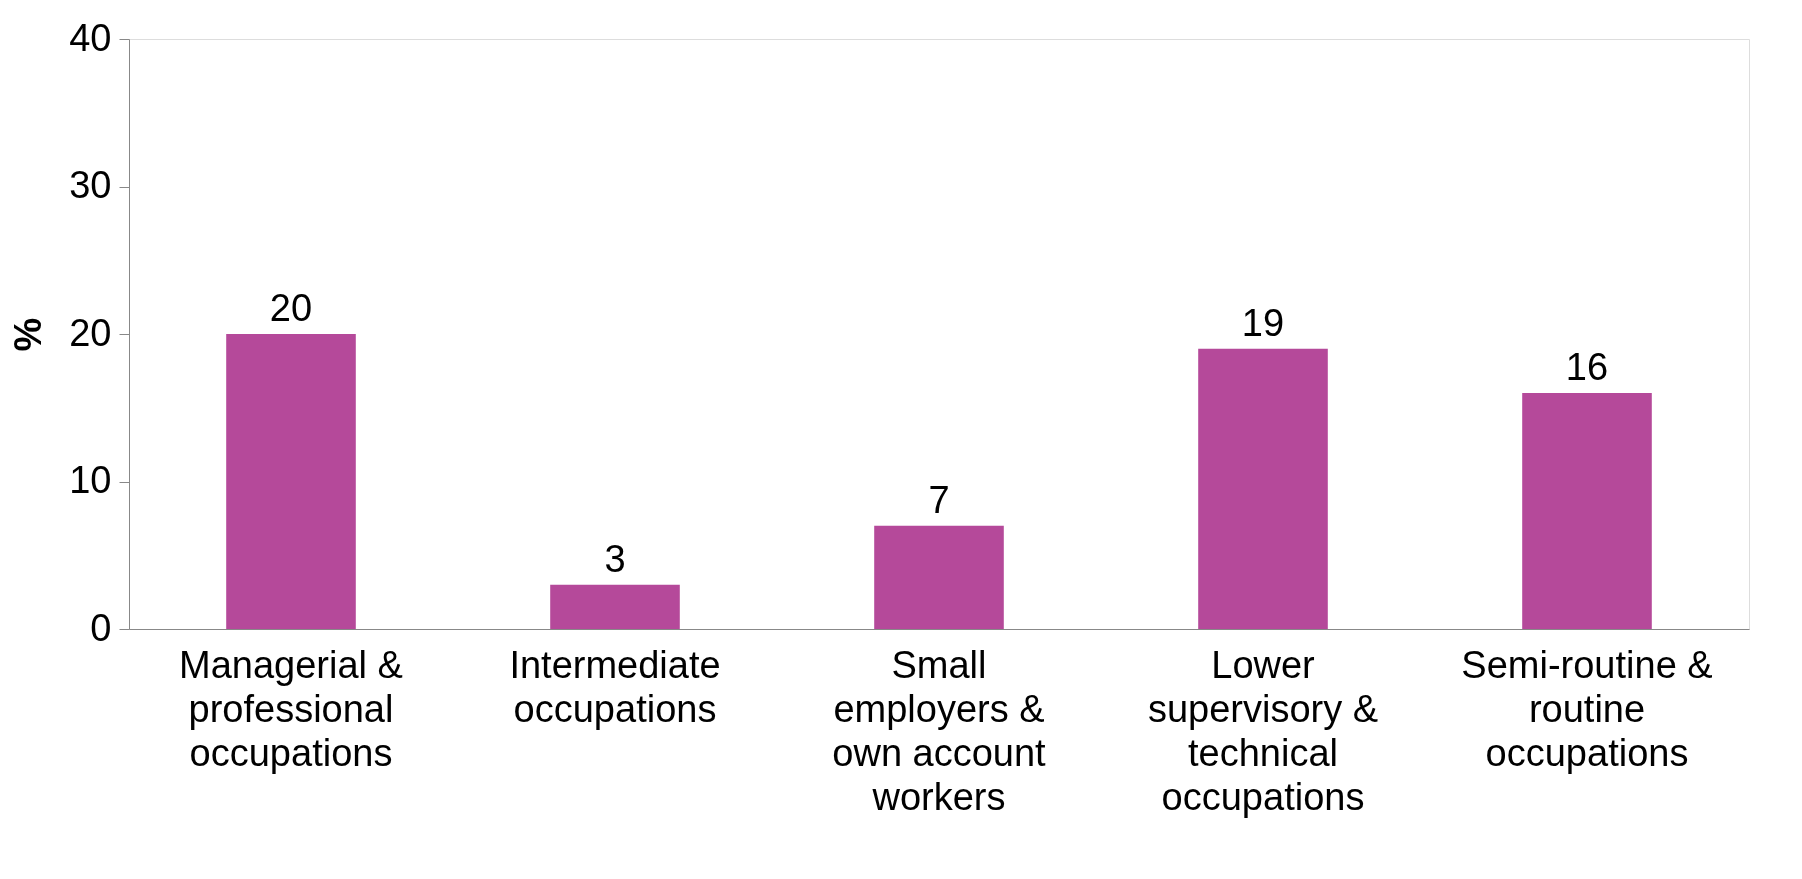  I want to click on y-tick-label: 0, so click(101, 627).